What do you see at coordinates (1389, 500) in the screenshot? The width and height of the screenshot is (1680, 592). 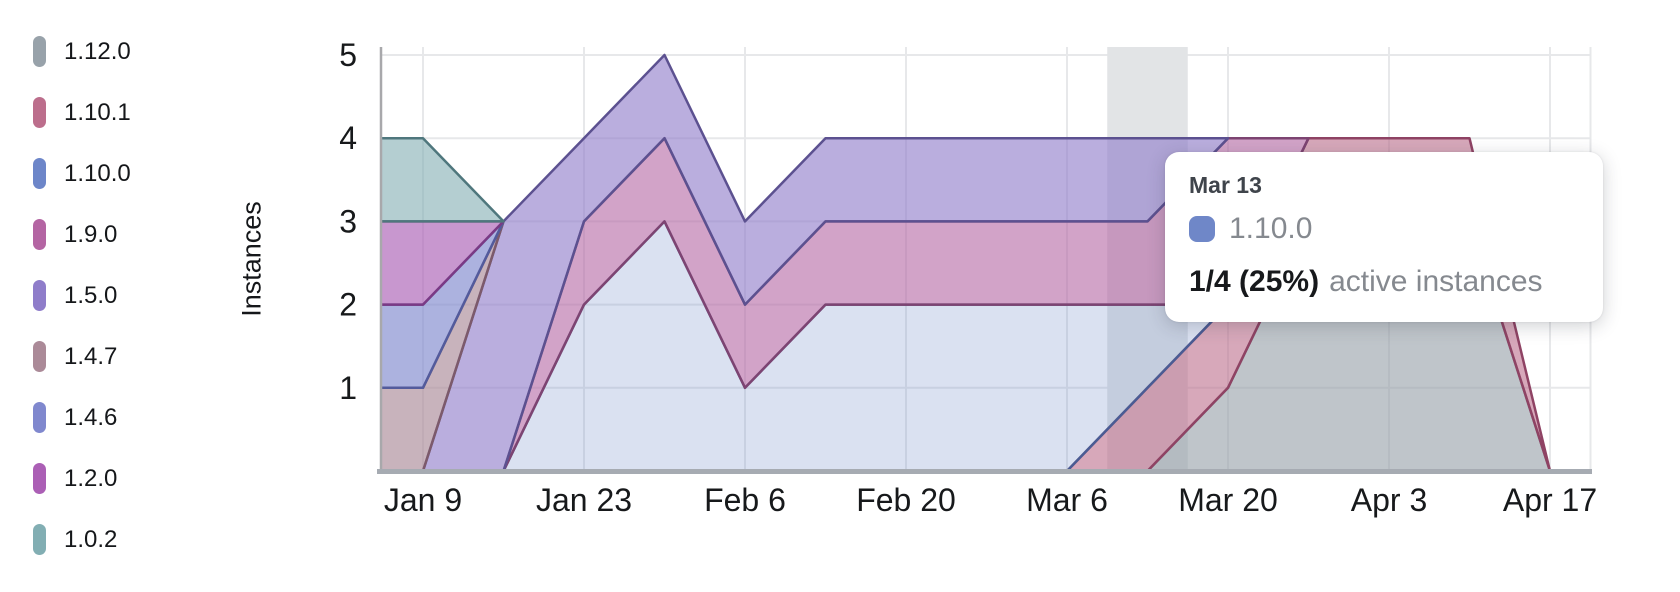 I see `x-axis-tick-label: Apr 3` at bounding box center [1389, 500].